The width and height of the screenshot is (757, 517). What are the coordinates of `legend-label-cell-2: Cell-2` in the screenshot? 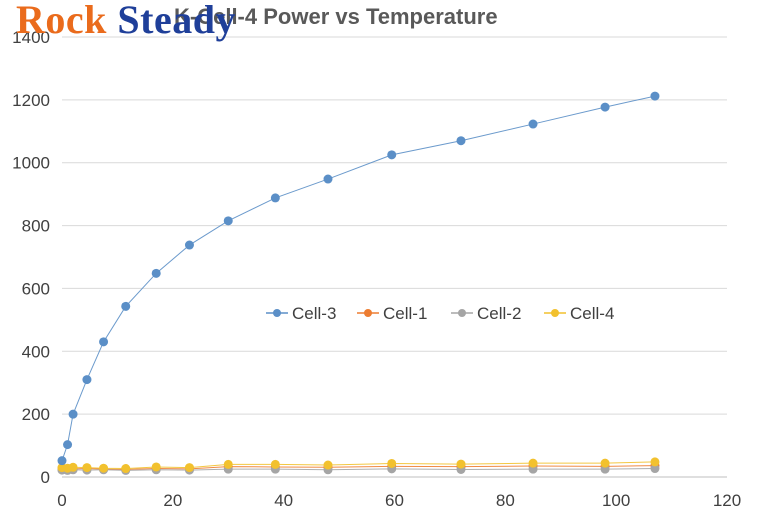 It's located at (499, 313).